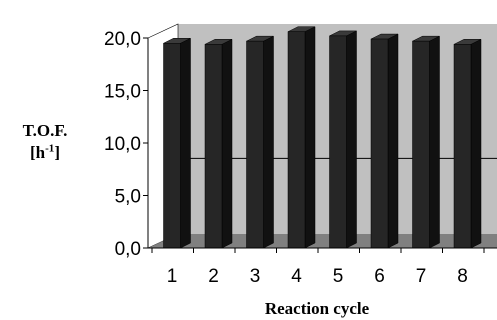  What do you see at coordinates (317, 308) in the screenshot?
I see `x-axis-label: Reaction cycle` at bounding box center [317, 308].